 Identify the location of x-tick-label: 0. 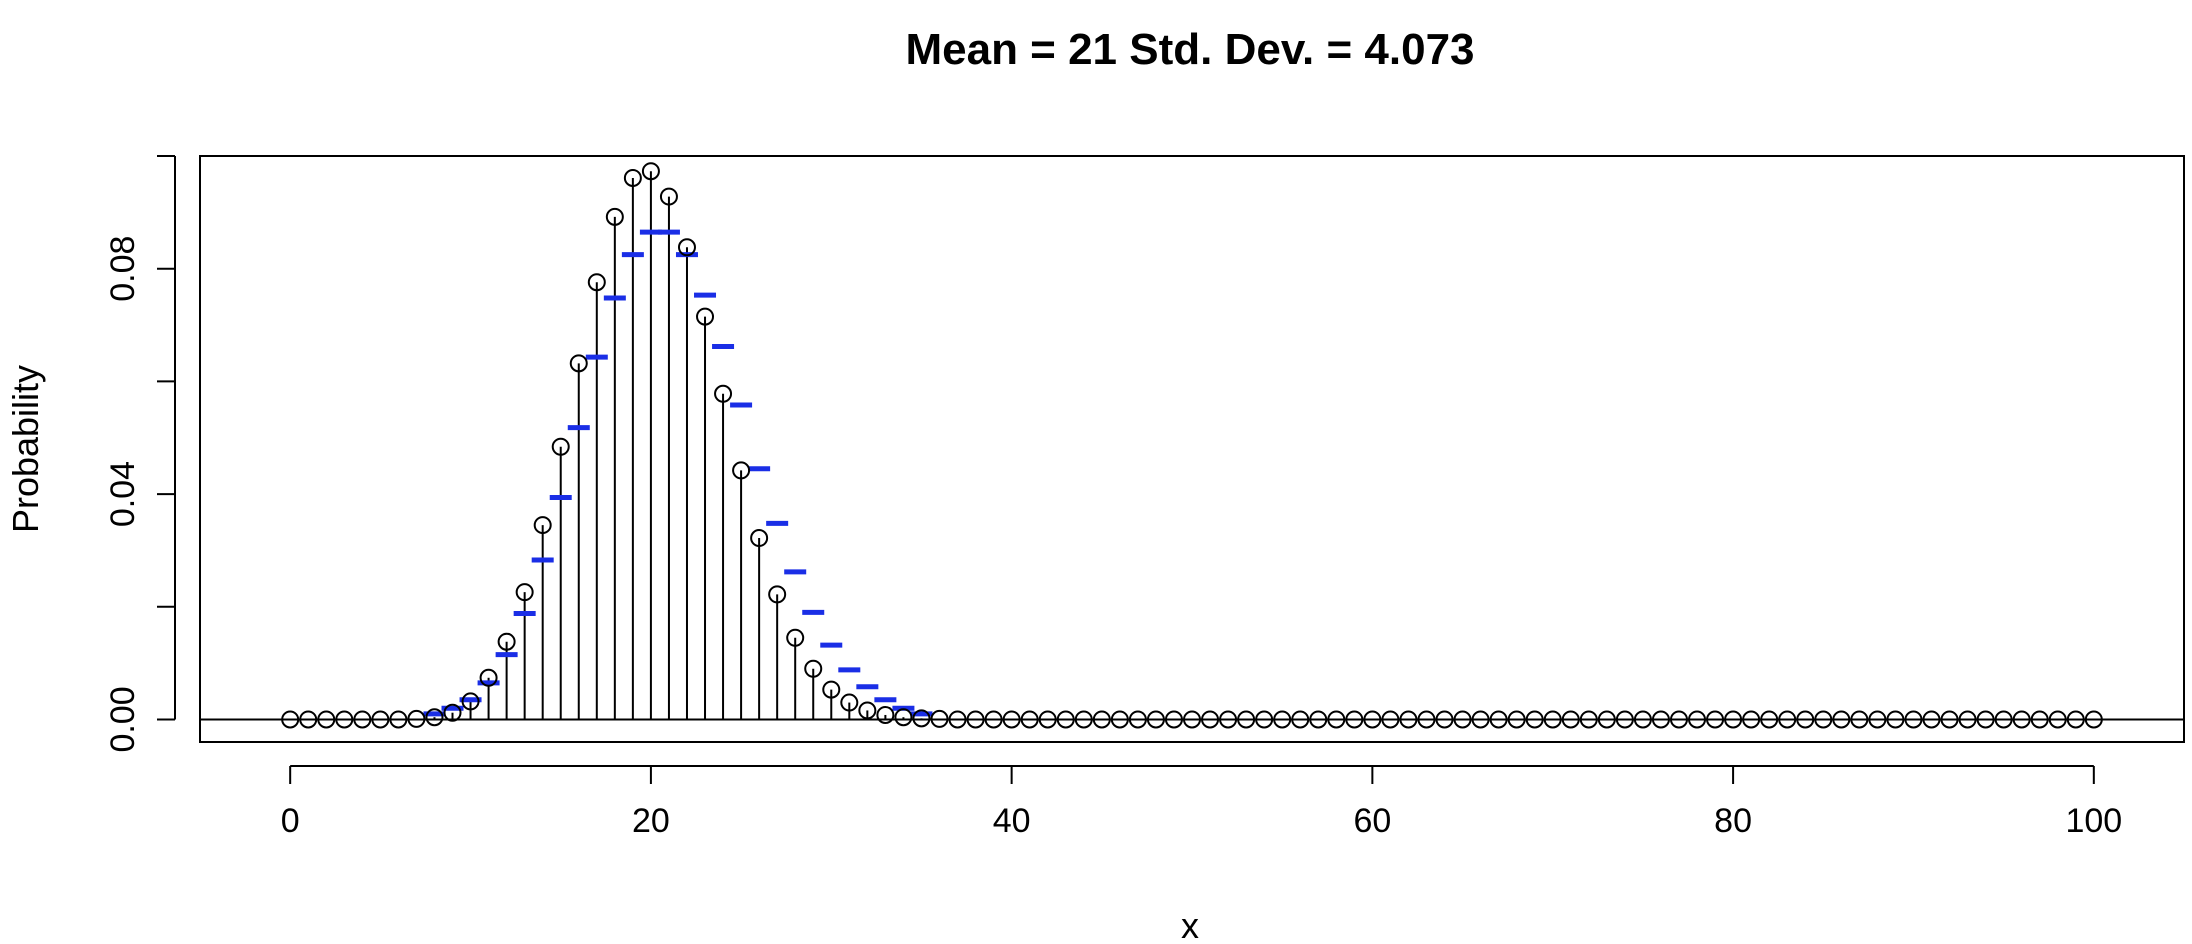
(290, 821).